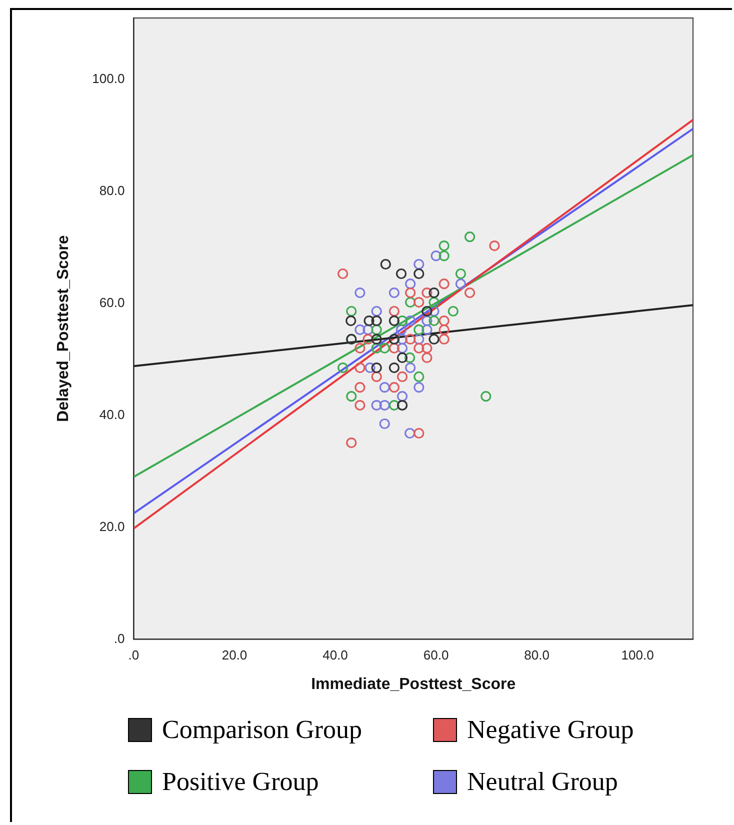 This screenshot has height=825, width=734. What do you see at coordinates (262, 730) in the screenshot?
I see `legend-label: Comparison Group` at bounding box center [262, 730].